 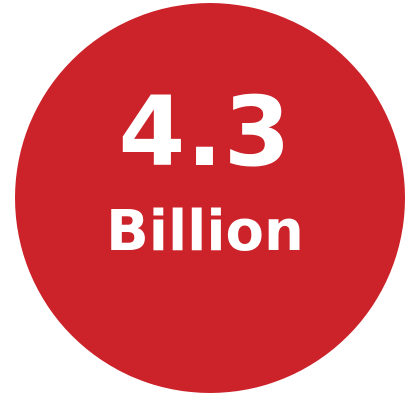 I want to click on stat-value: 4.3, so click(x=205, y=132).